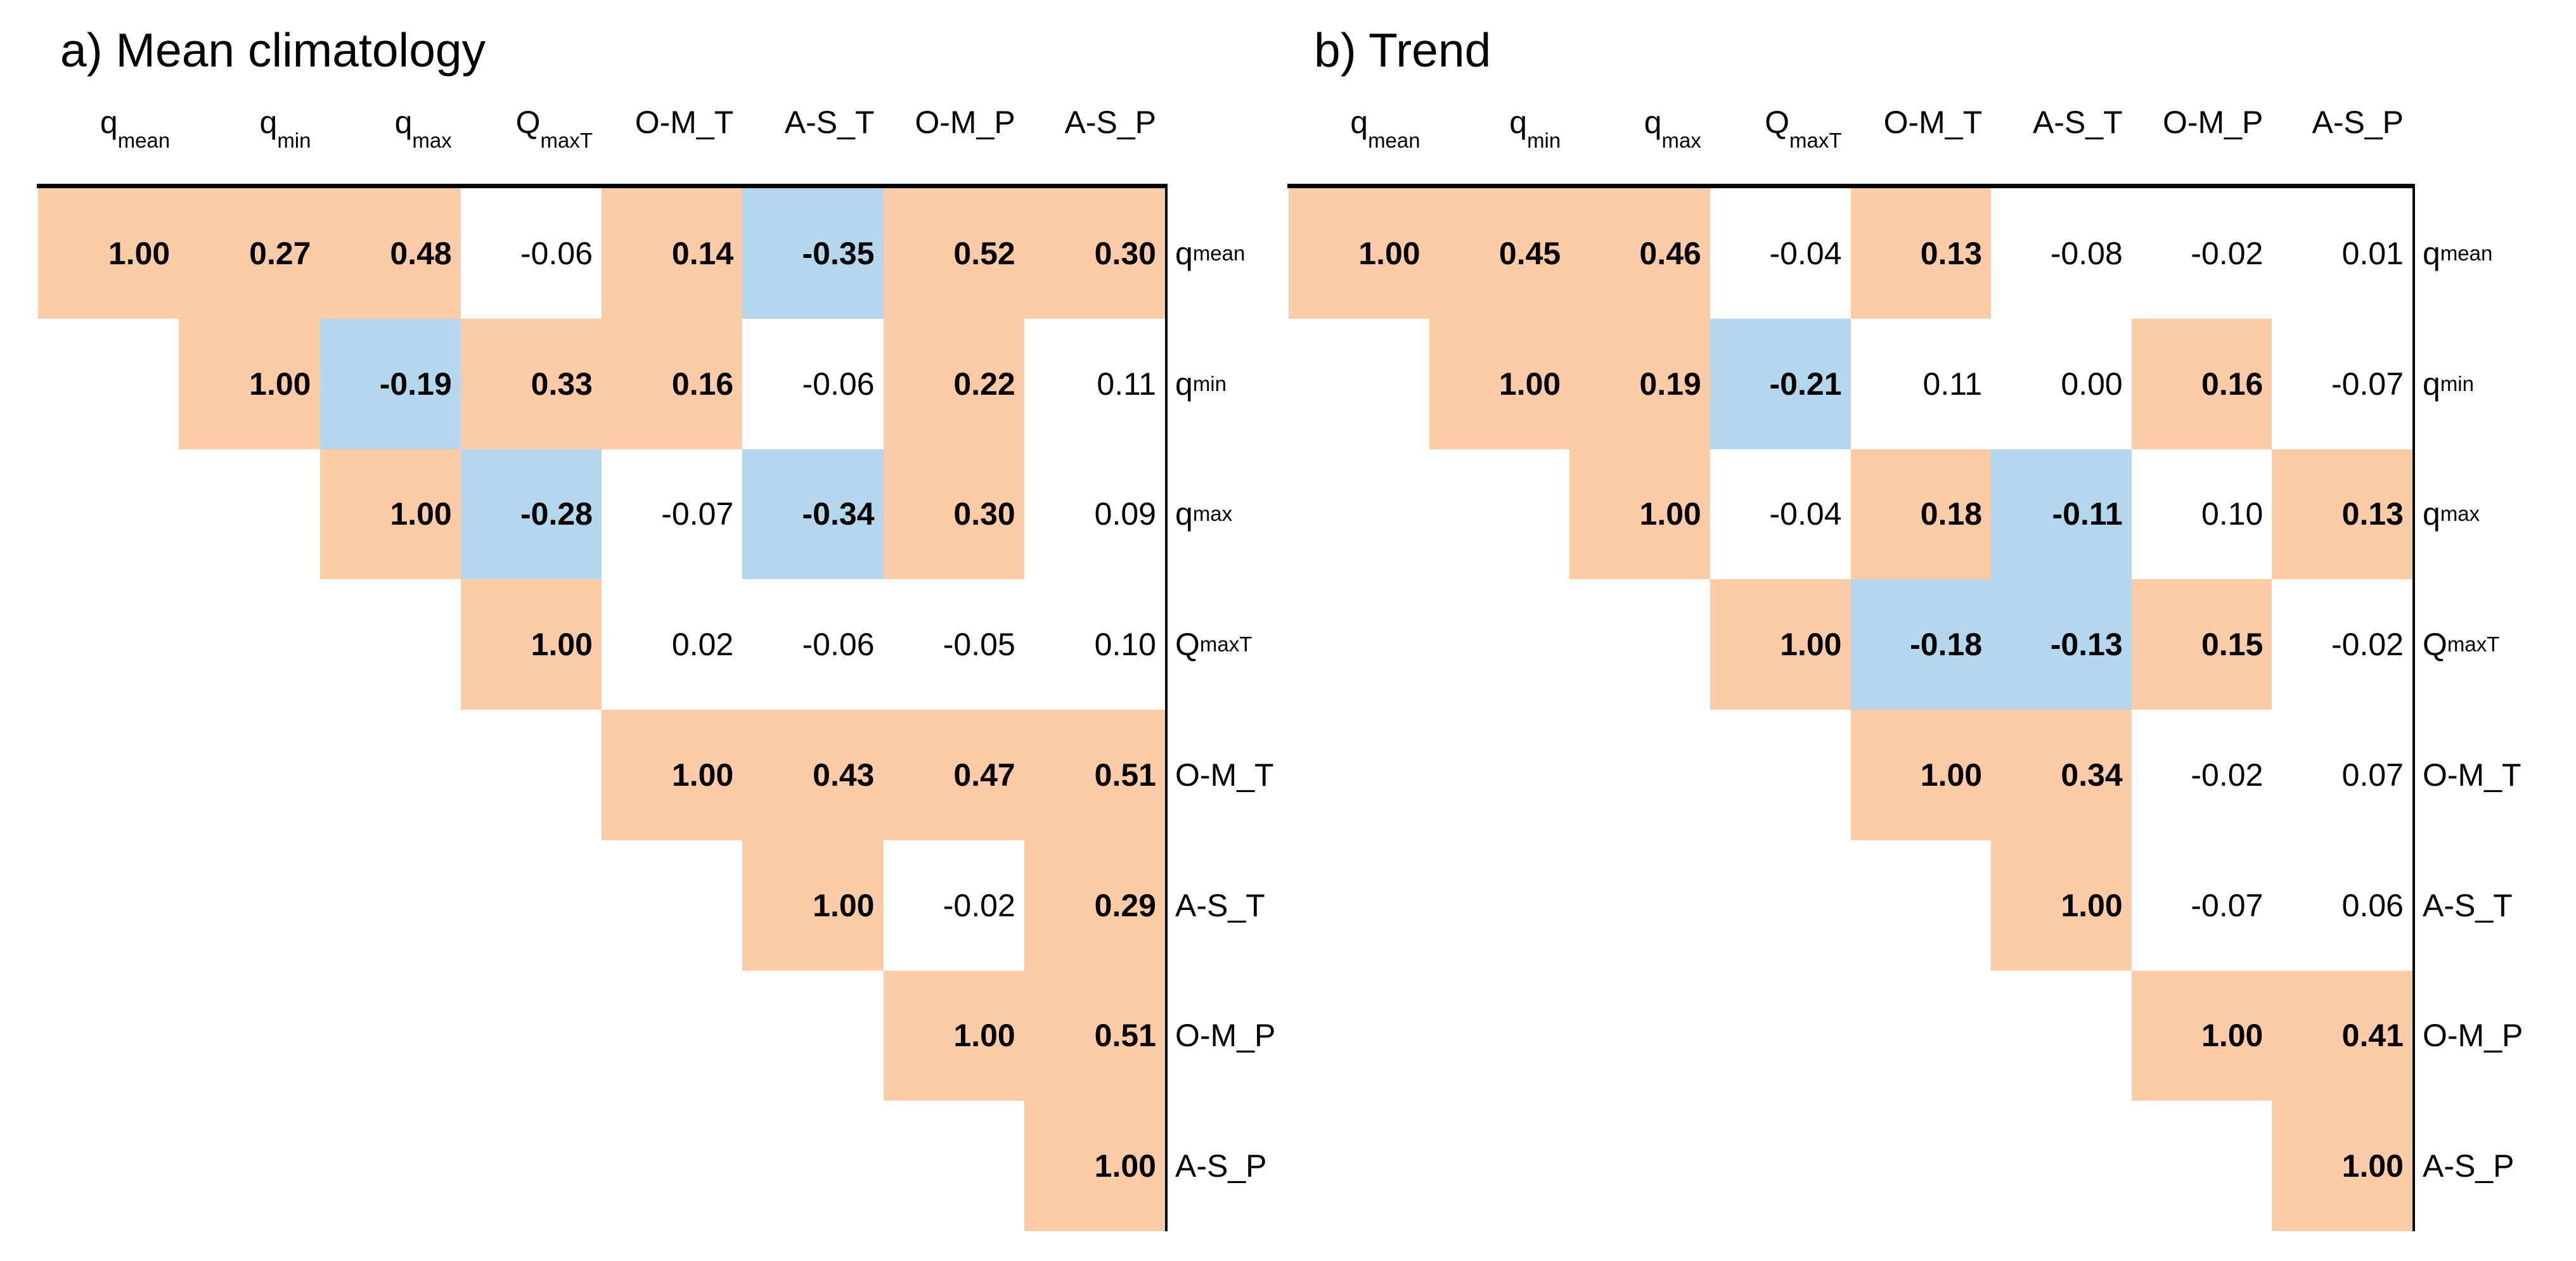  I want to click on matrix-cell: 0.00, so click(2061, 383).